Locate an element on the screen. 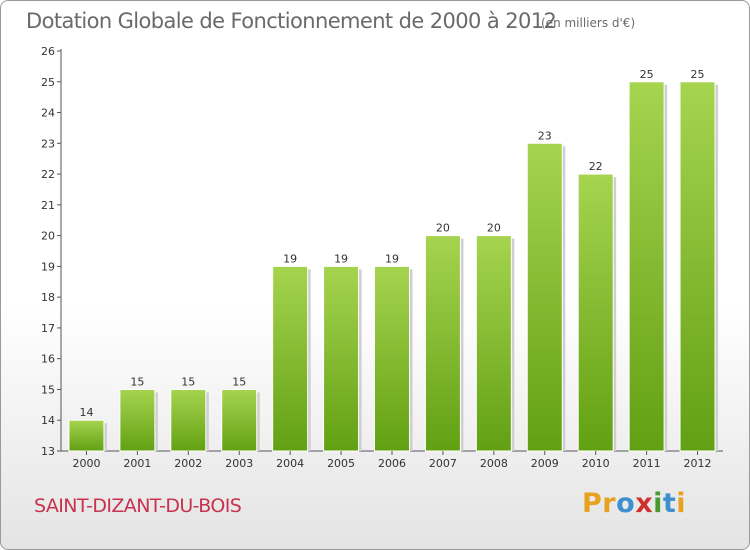 This screenshot has height=550, width=750. y-tick-label: 21 is located at coordinates (48, 205).